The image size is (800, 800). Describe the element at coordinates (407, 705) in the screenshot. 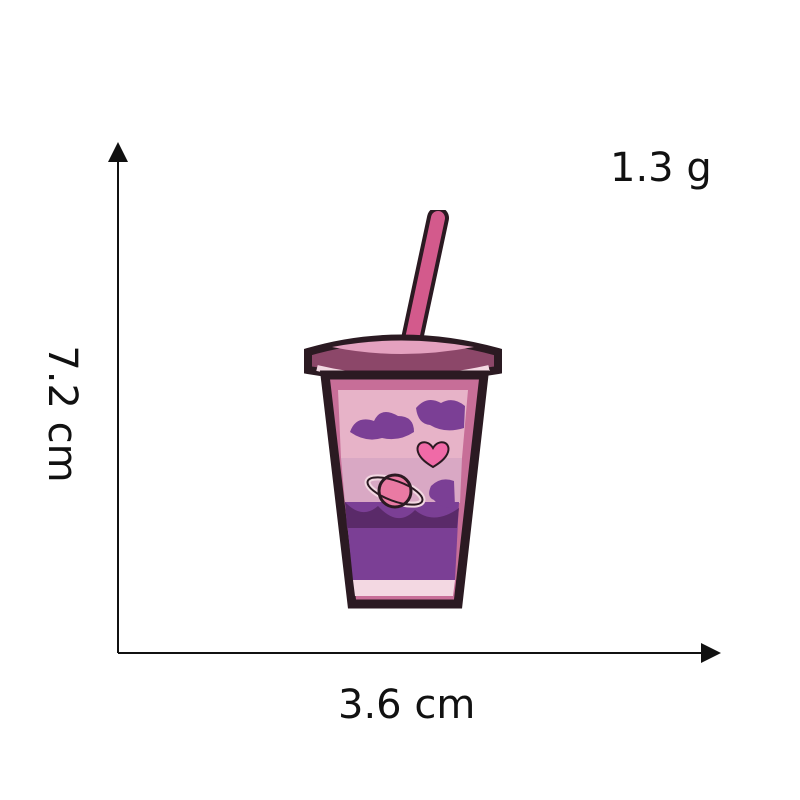

I see `width-label: 3.6 cm` at that location.